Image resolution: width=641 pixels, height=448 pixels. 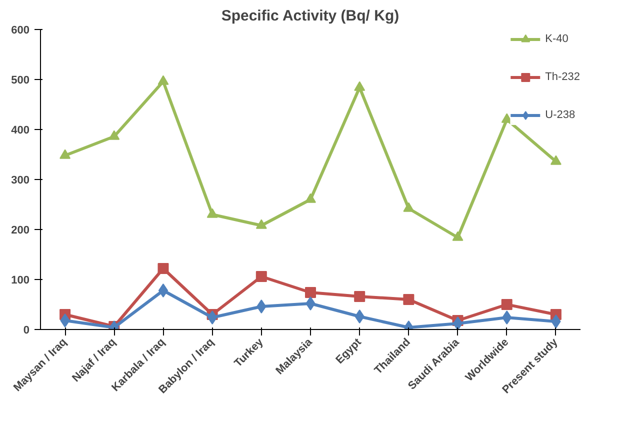 I want to click on chart-title: Specific Activity (Bq/ Kg), so click(x=310, y=16).